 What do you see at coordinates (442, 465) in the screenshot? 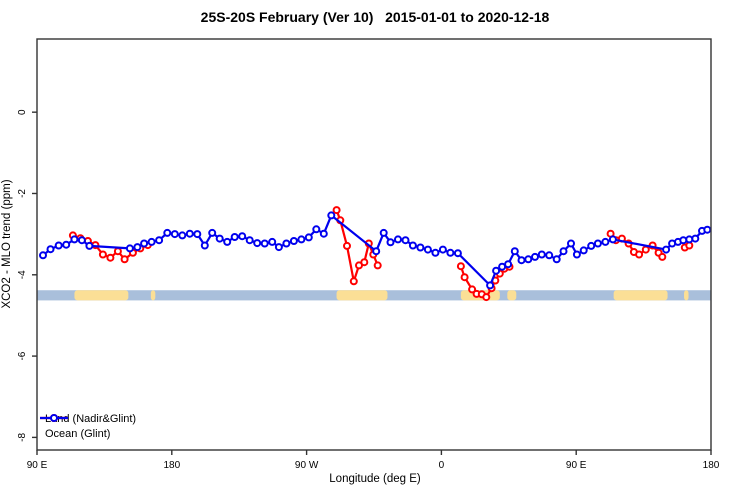
I see `x-tick-label: 0` at bounding box center [442, 465].